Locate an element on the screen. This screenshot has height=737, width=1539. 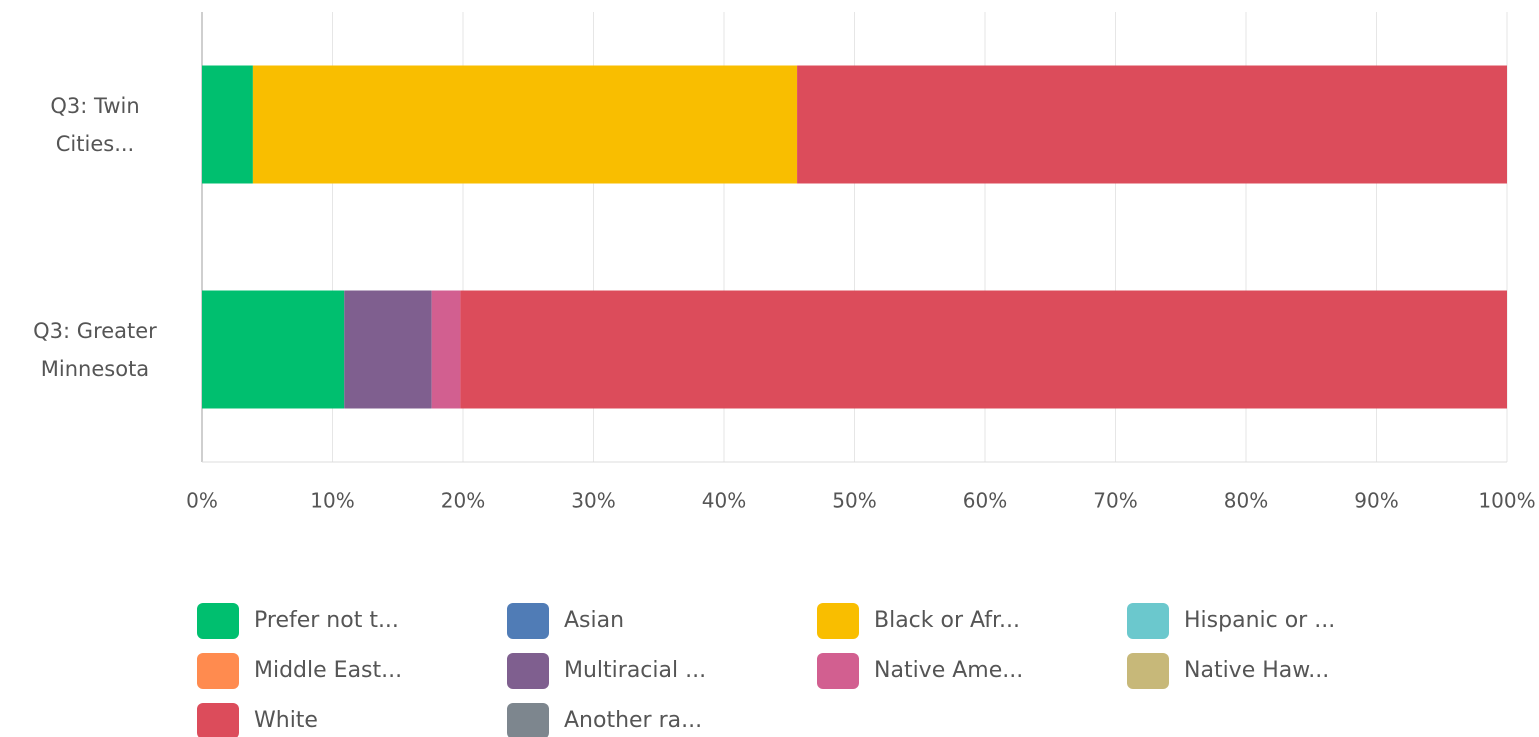
x-tick-label: 20% is located at coordinates (463, 501).